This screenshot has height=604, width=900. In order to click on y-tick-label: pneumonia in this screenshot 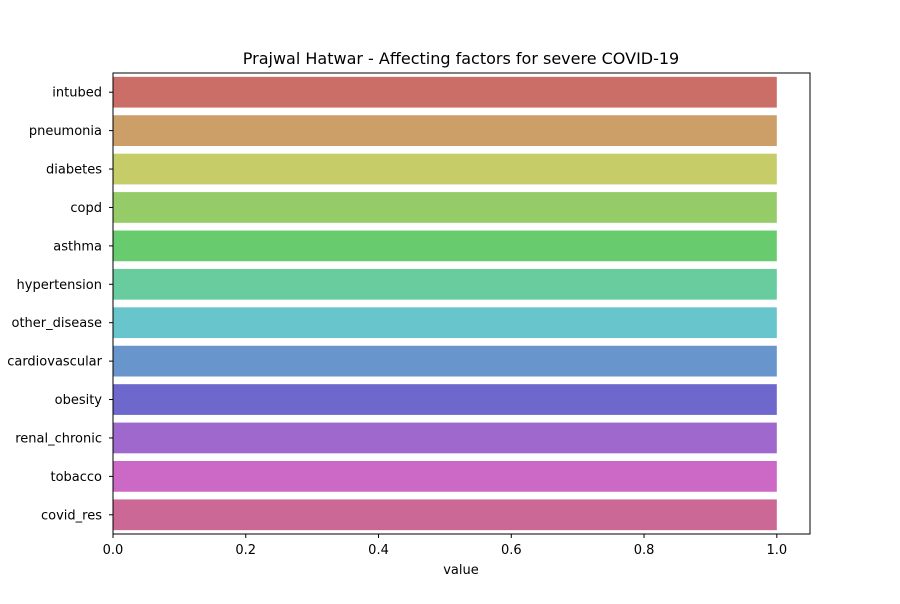, I will do `click(65, 131)`.